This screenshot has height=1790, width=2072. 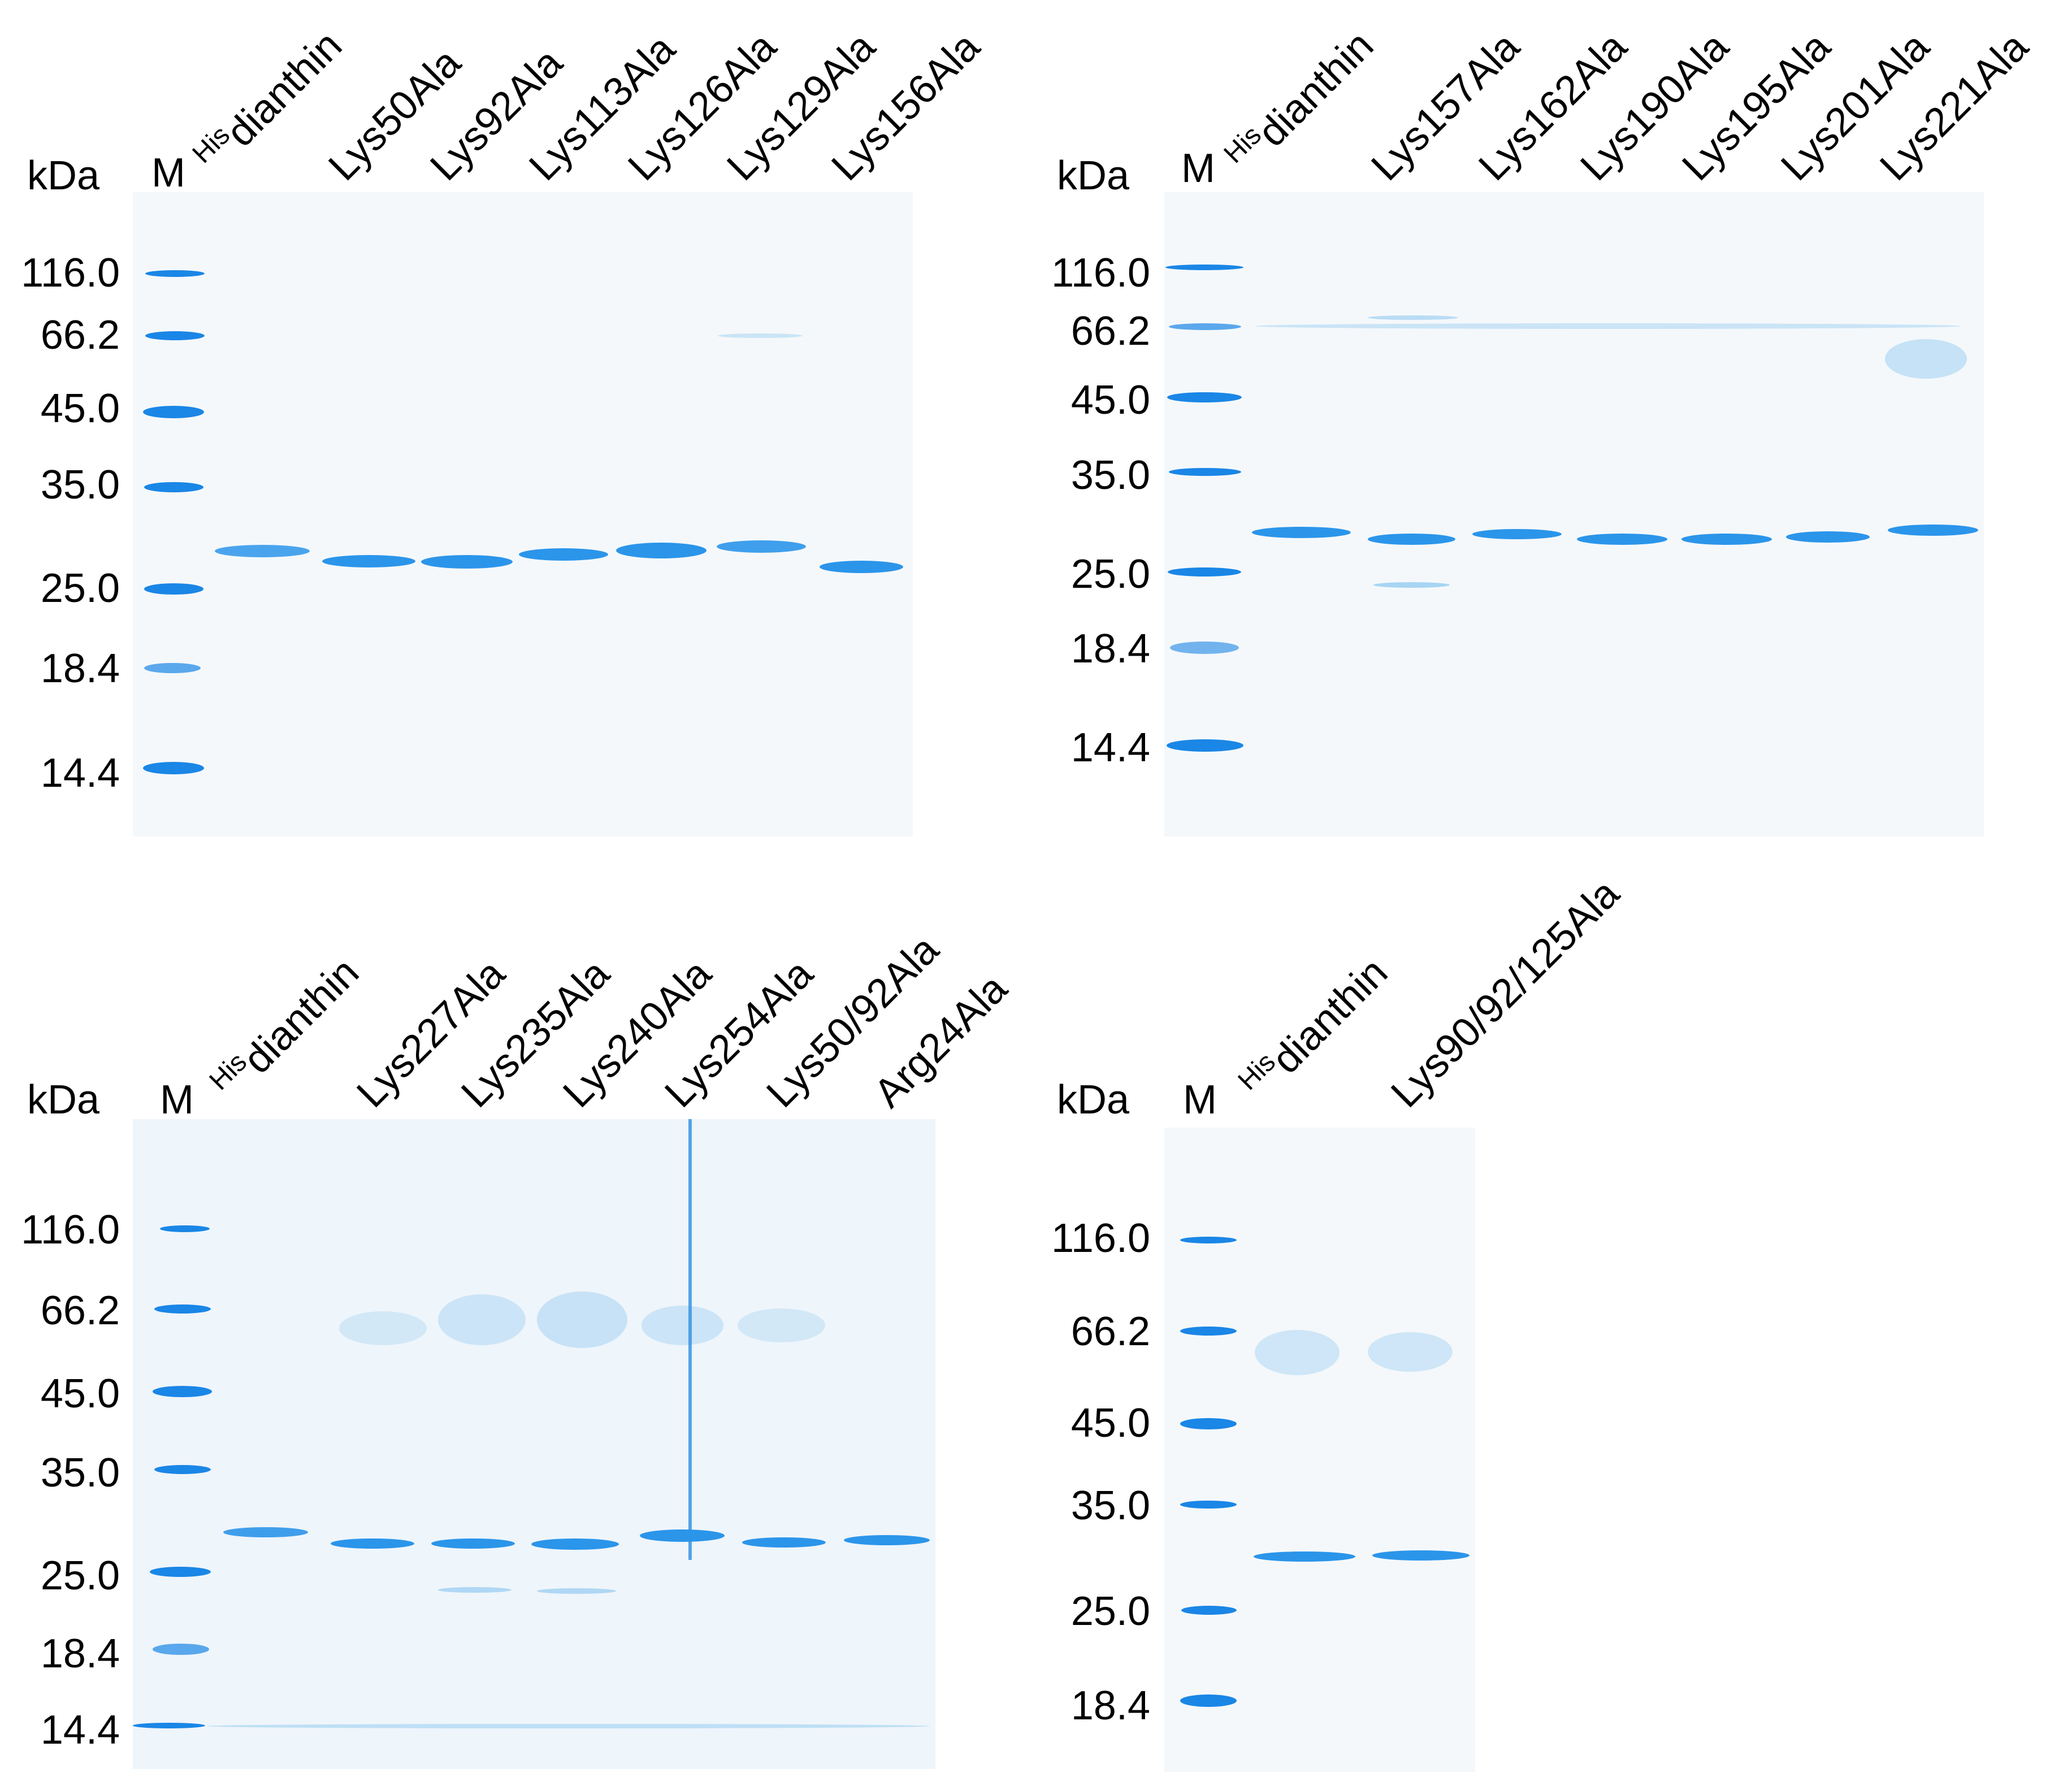 I want to click on gel-artifact-streak, so click(x=690, y=1340).